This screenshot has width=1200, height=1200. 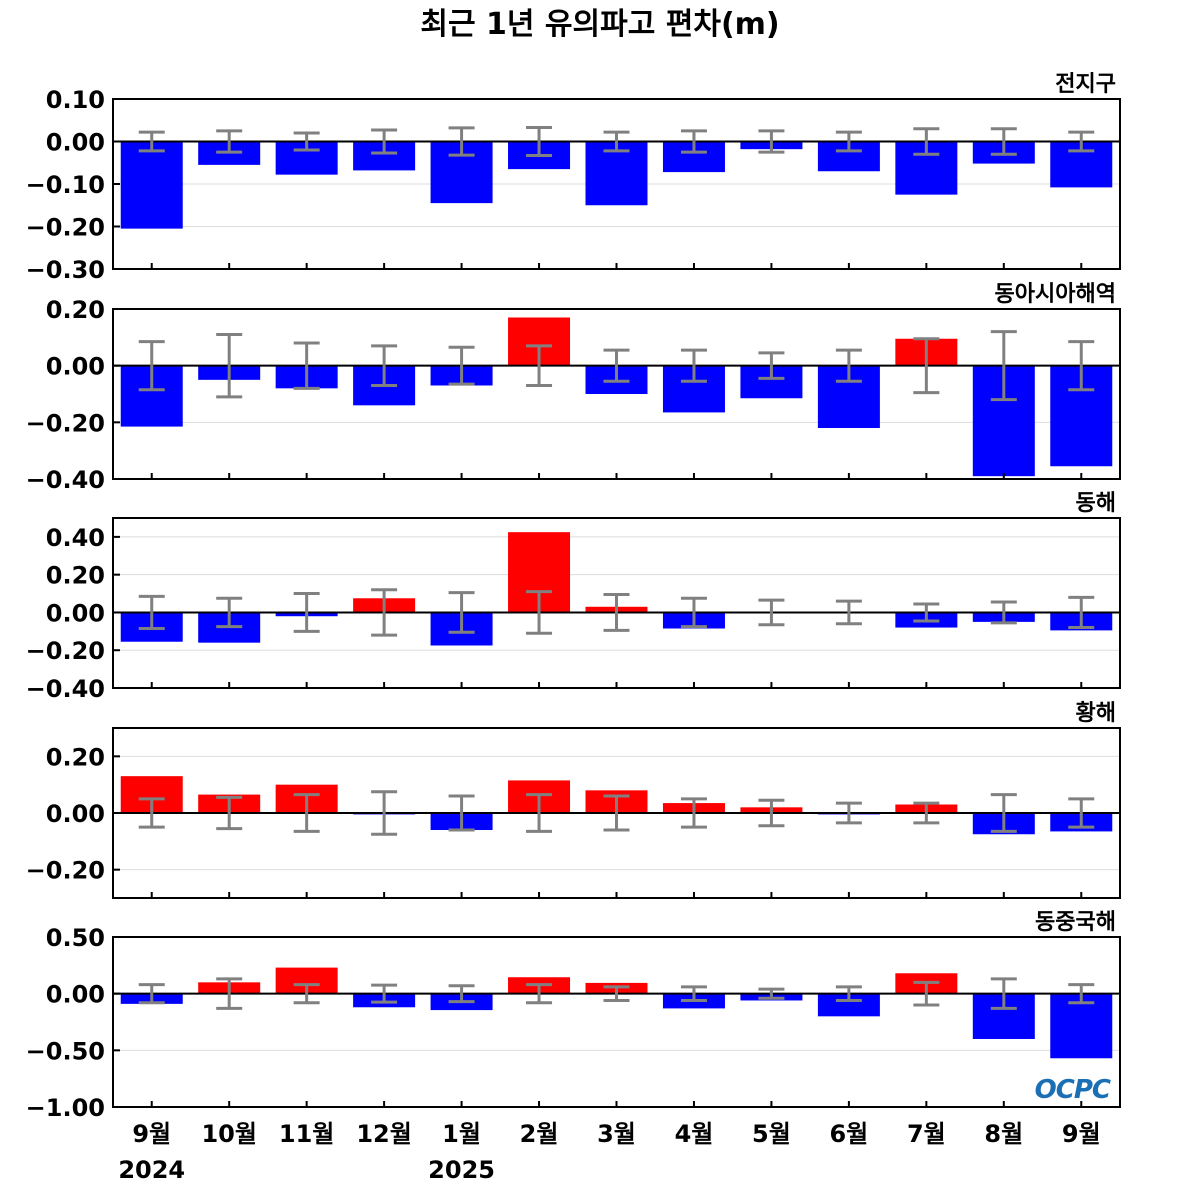 I want to click on y-tick-label: −0.10, so click(x=65, y=185).